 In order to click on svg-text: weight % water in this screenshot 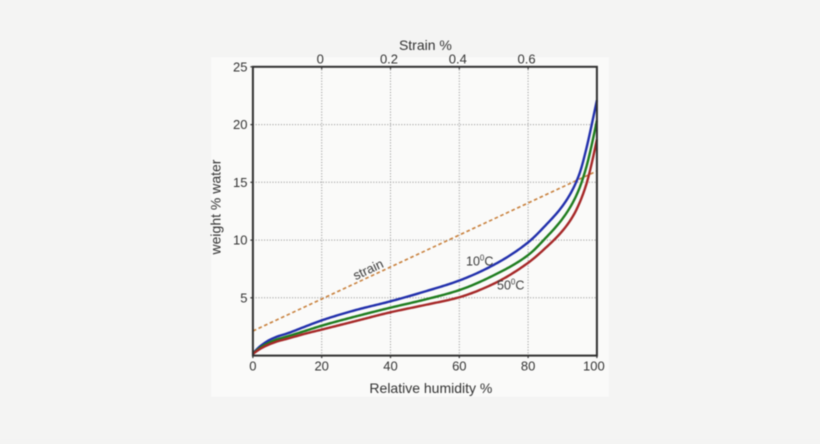, I will do `click(216, 207)`.